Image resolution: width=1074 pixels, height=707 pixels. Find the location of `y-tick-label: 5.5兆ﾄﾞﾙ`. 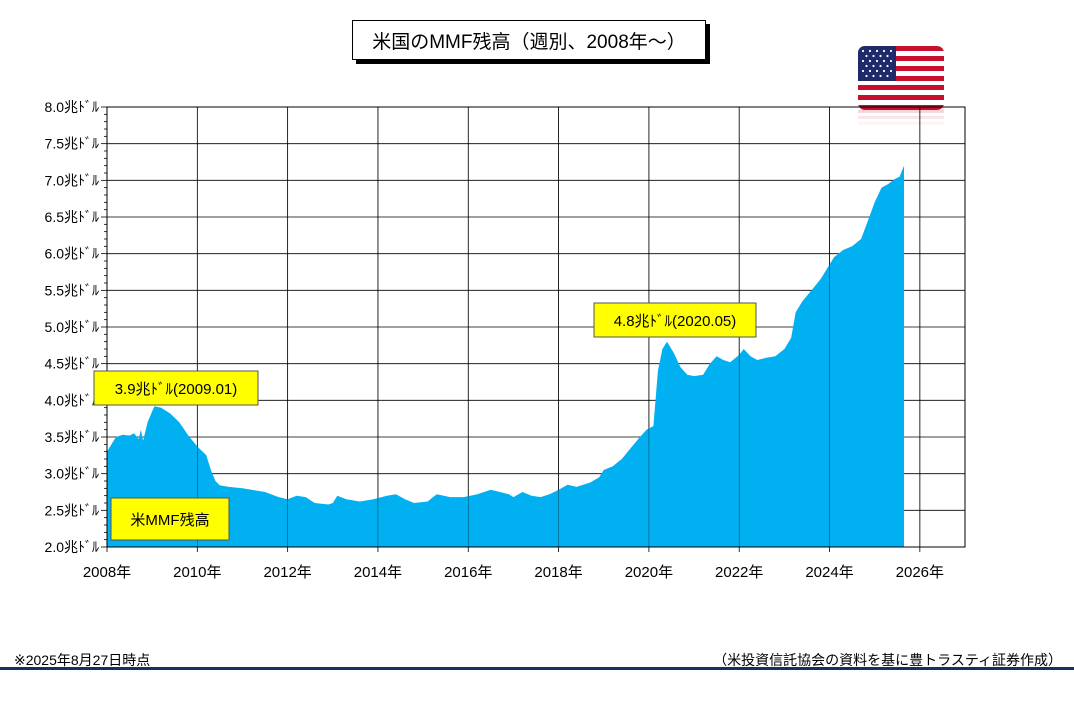

y-tick-label: 5.5兆ﾄﾞﾙ is located at coordinates (72, 290).